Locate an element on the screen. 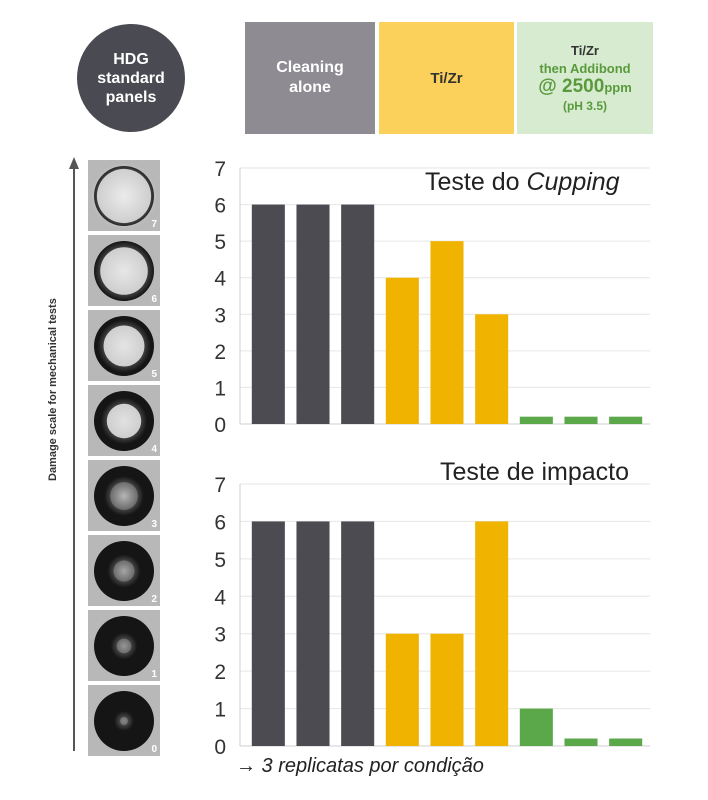 Image resolution: width=708 pixels, height=800 pixels. legend-tizr-label: Ti/Zr is located at coordinates (446, 78).